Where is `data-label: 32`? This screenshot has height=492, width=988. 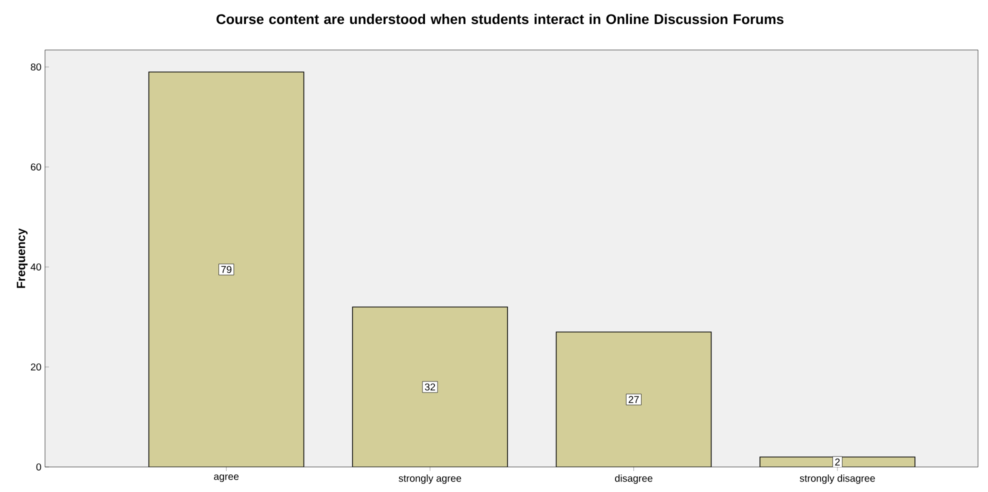
data-label: 32 is located at coordinates (430, 387).